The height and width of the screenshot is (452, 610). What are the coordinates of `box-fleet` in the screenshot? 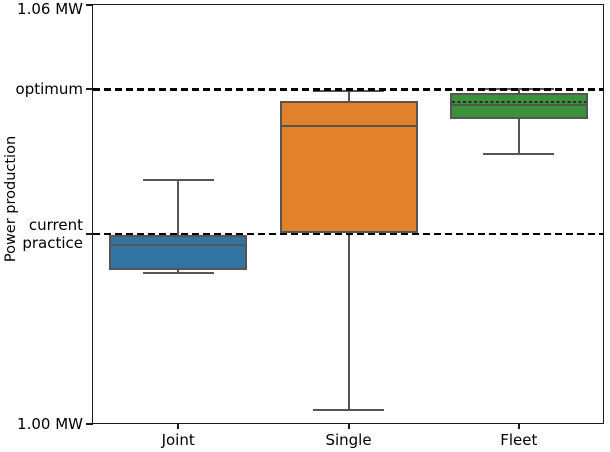 It's located at (518, 105).